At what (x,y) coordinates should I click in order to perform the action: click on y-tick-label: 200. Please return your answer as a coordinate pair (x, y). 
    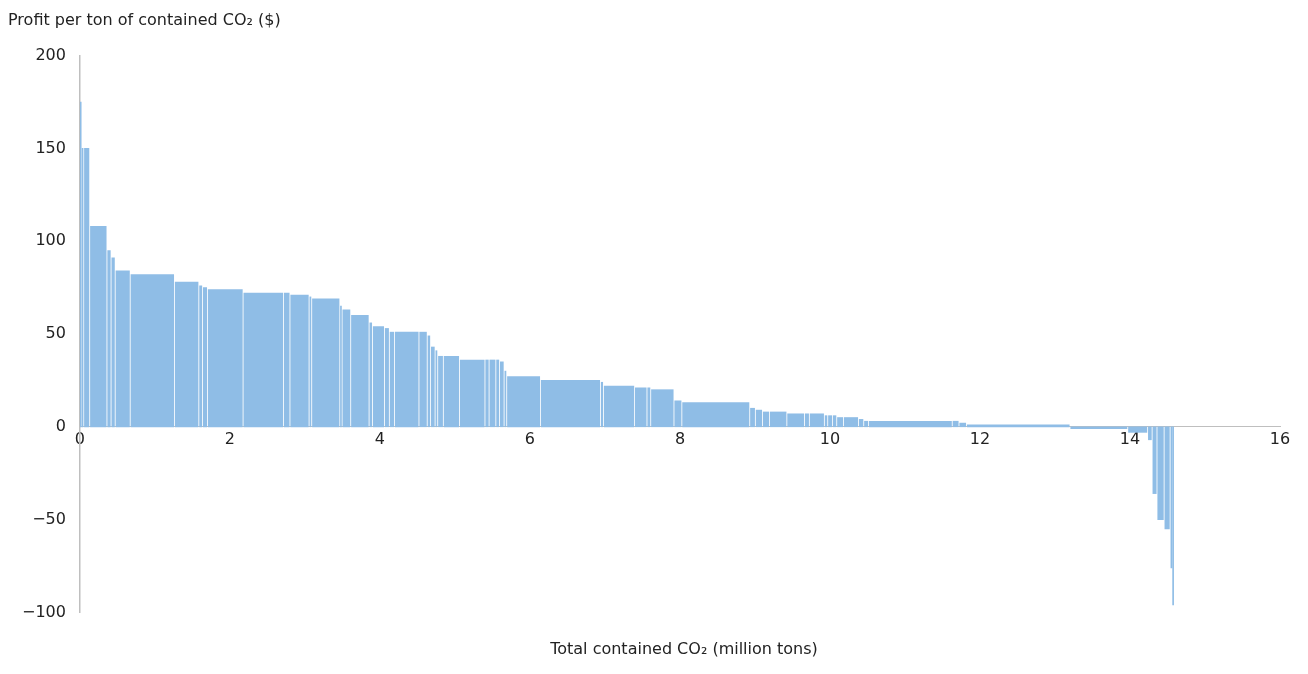
    Looking at the image, I should click on (50, 54).